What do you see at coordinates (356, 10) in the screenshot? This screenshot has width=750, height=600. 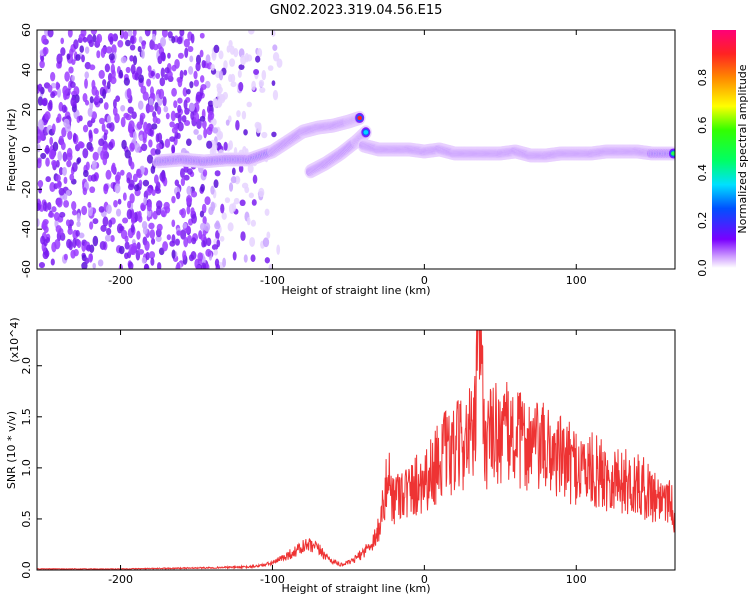 I see `figure-title: GN02.2023.319.04.56.E15` at bounding box center [356, 10].